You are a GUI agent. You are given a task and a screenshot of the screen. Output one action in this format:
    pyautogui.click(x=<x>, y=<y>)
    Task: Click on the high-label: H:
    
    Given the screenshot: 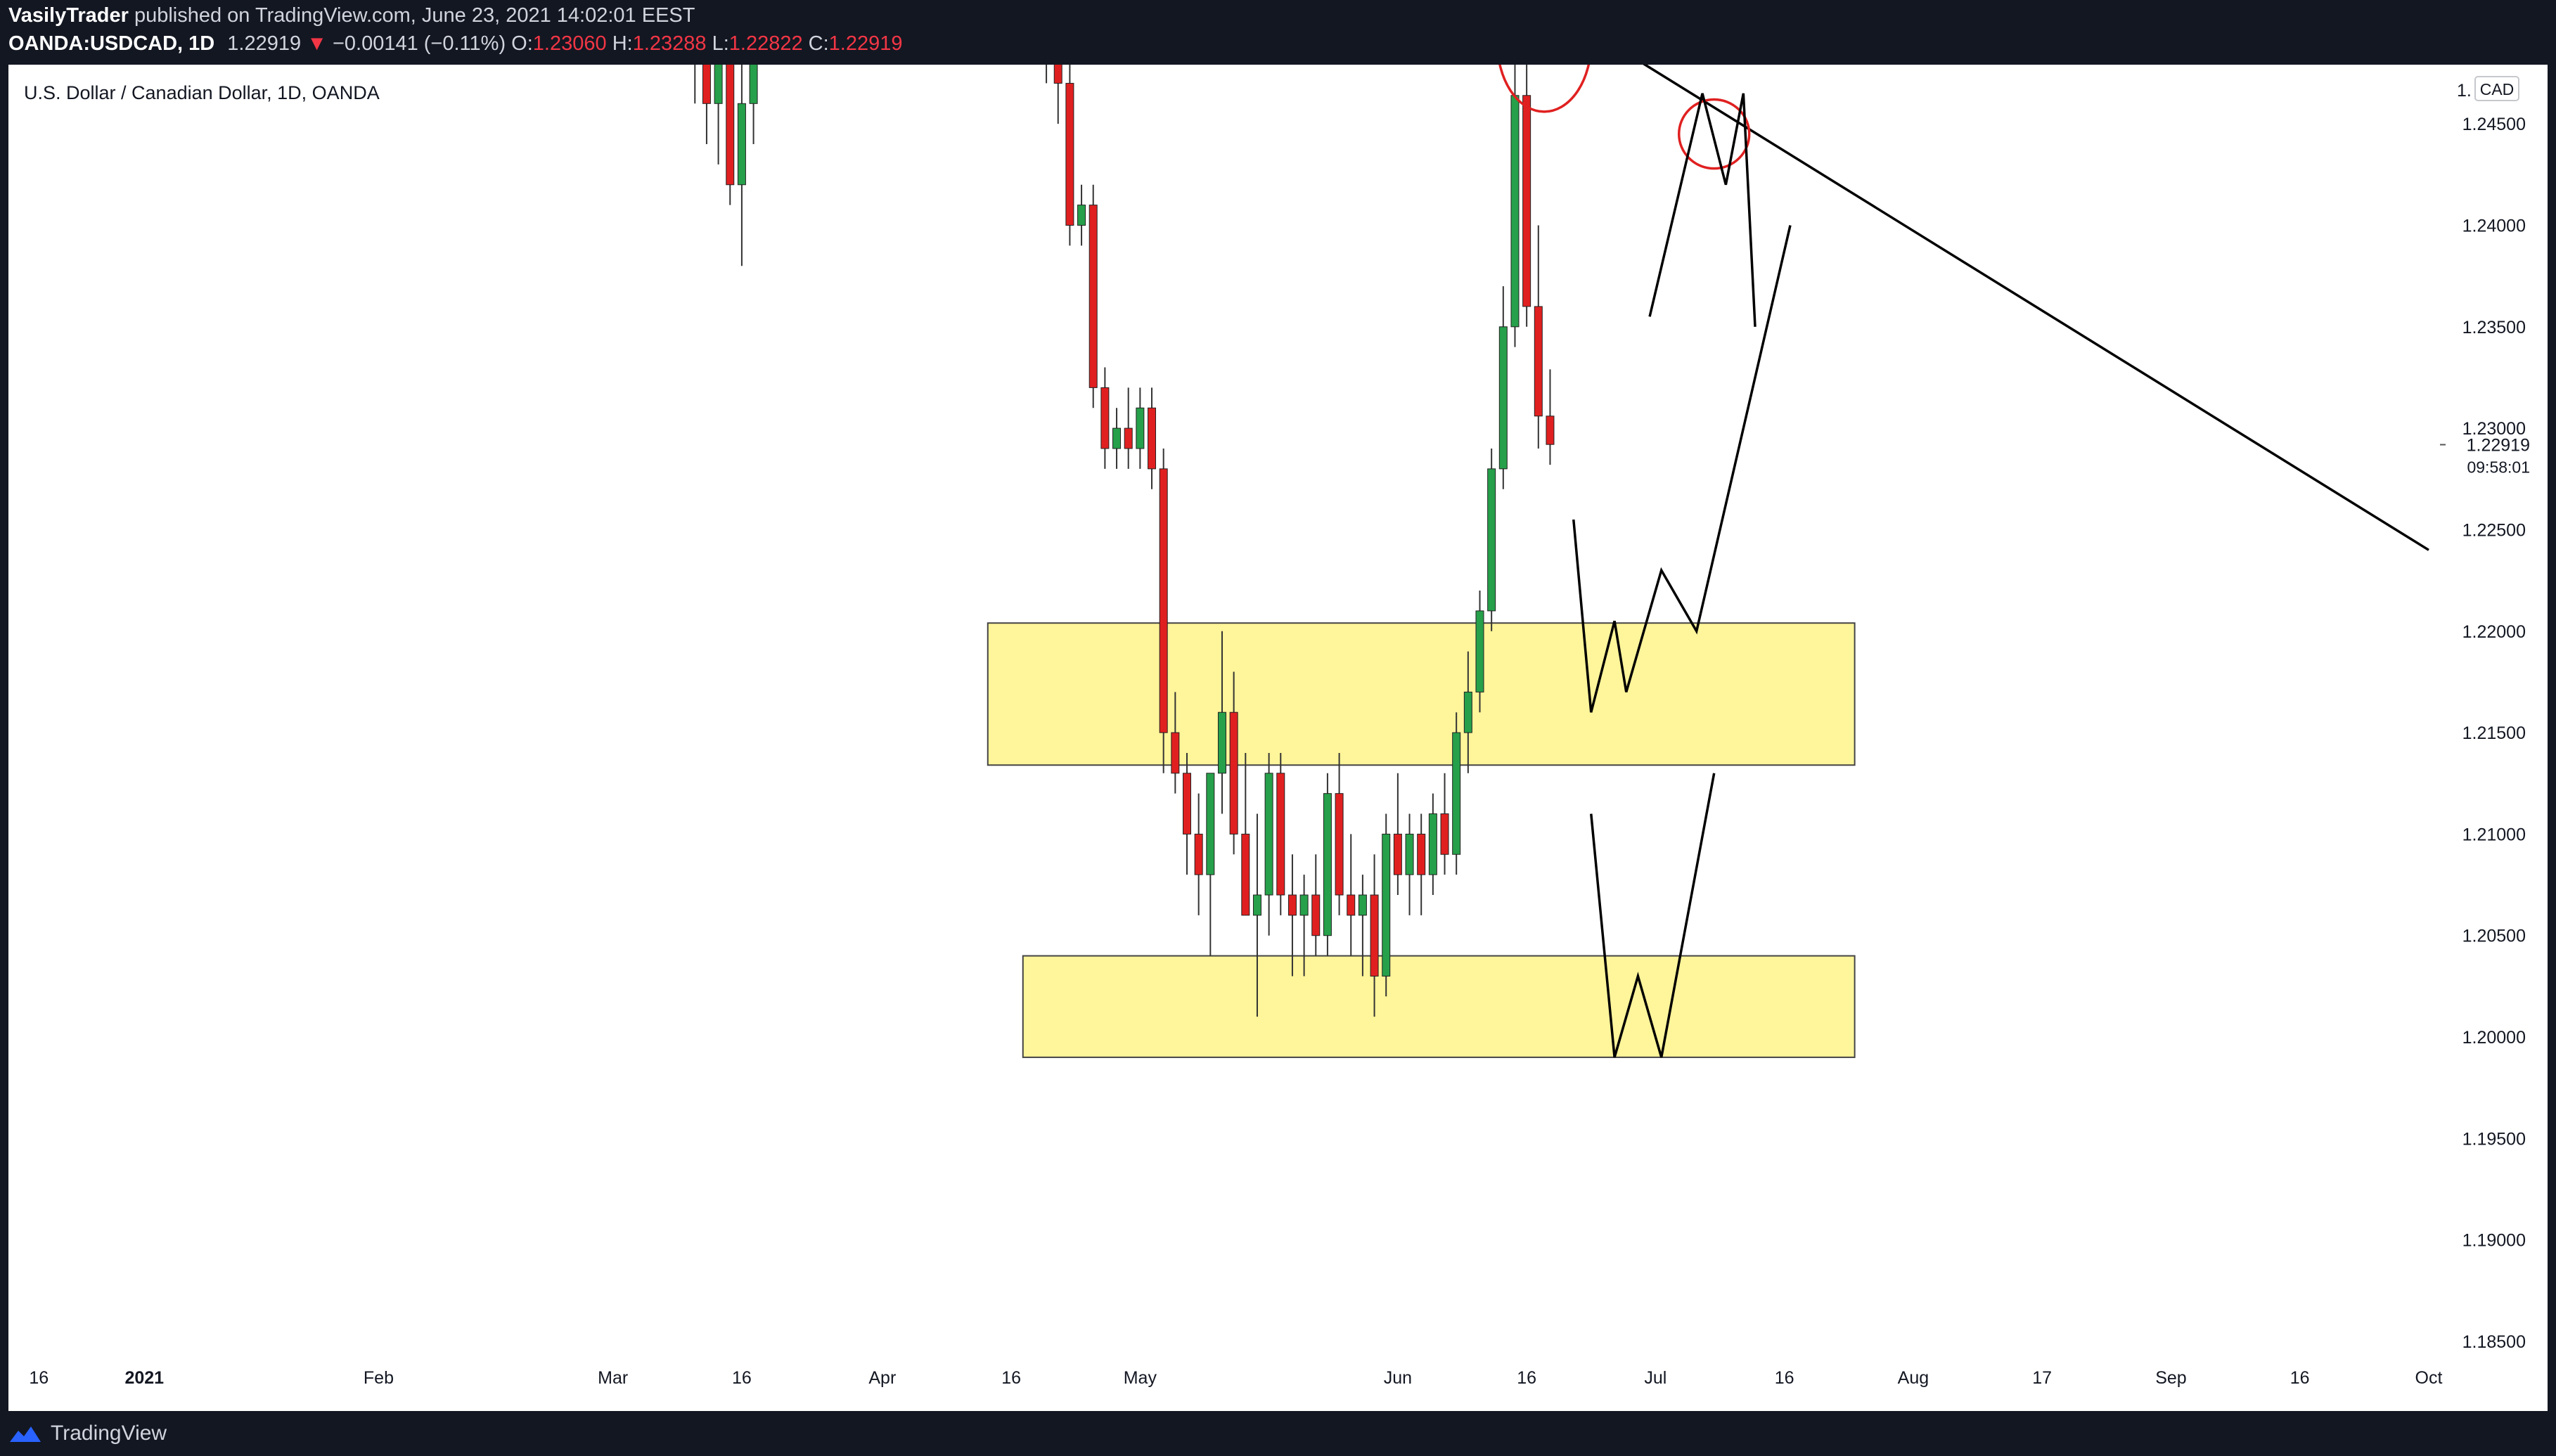 What is the action you would take?
    pyautogui.click(x=622, y=43)
    